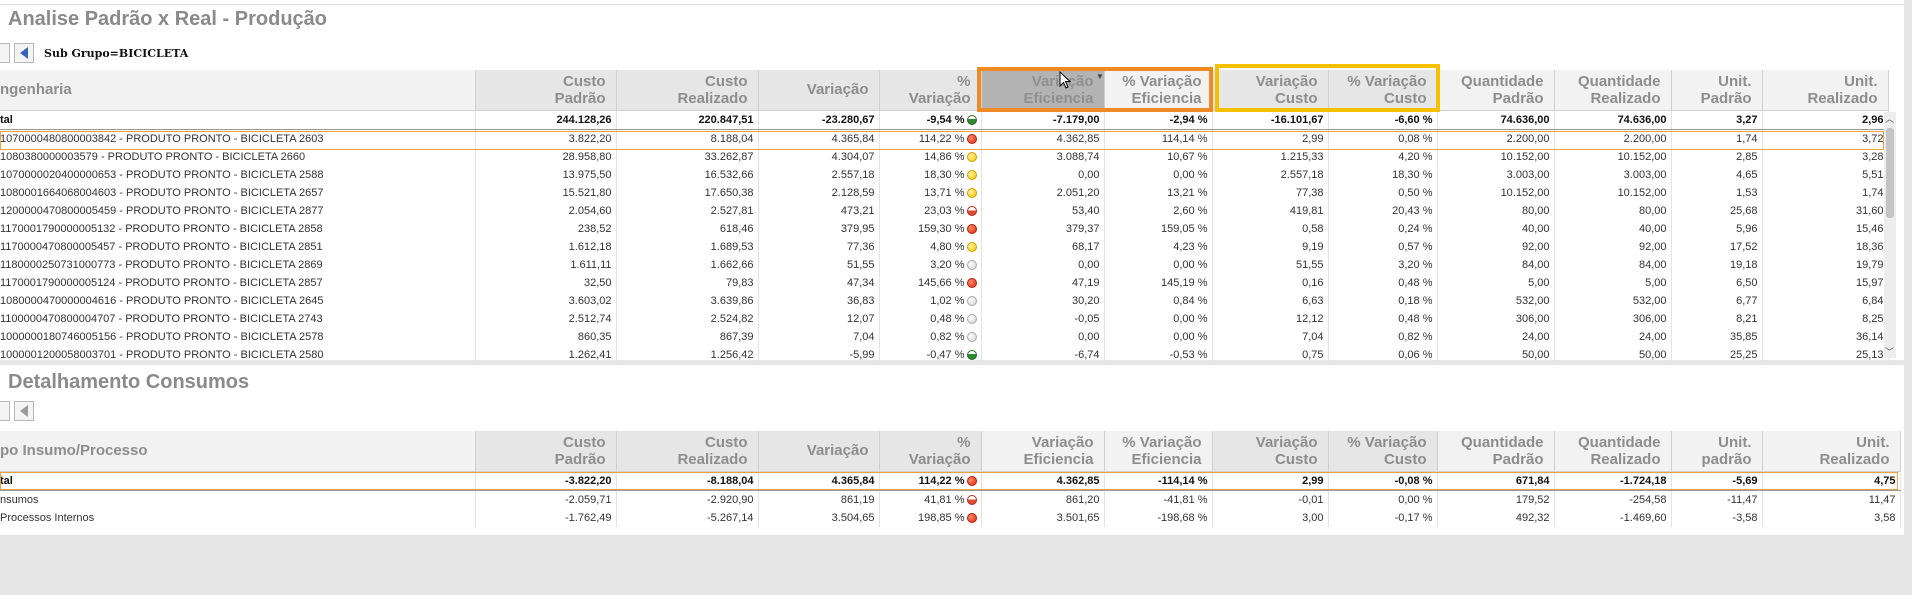 The width and height of the screenshot is (1912, 595). Describe the element at coordinates (1717, 451) in the screenshot. I see `column-header: Unit. padrão` at that location.